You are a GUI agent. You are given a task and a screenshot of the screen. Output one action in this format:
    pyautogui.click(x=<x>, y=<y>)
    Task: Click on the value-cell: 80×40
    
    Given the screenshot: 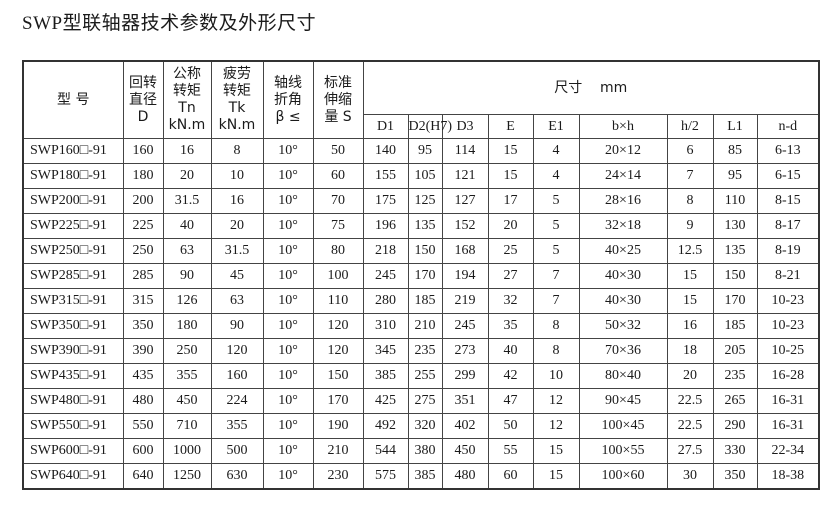 What is the action you would take?
    pyautogui.click(x=623, y=376)
    